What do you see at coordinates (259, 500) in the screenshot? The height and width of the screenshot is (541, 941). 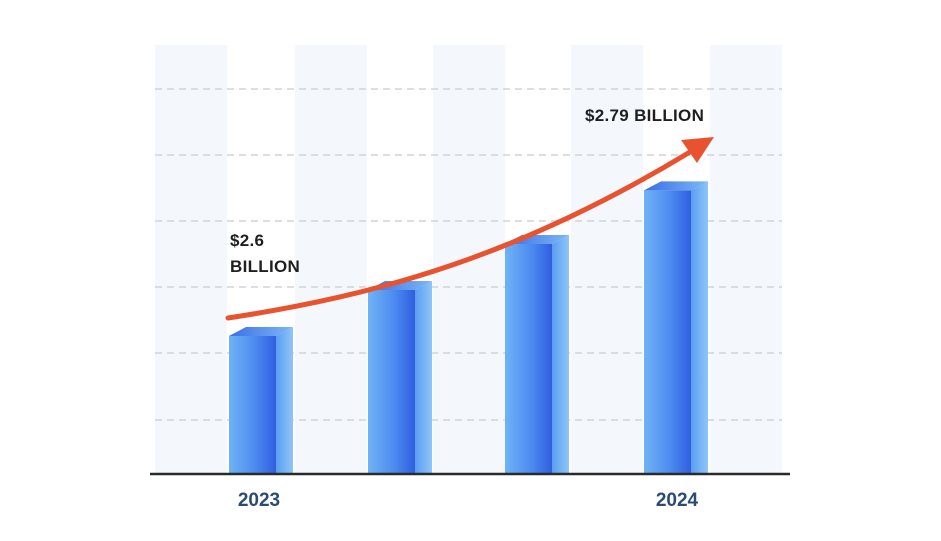 I see `x-tick-label-2023: 2023` at bounding box center [259, 500].